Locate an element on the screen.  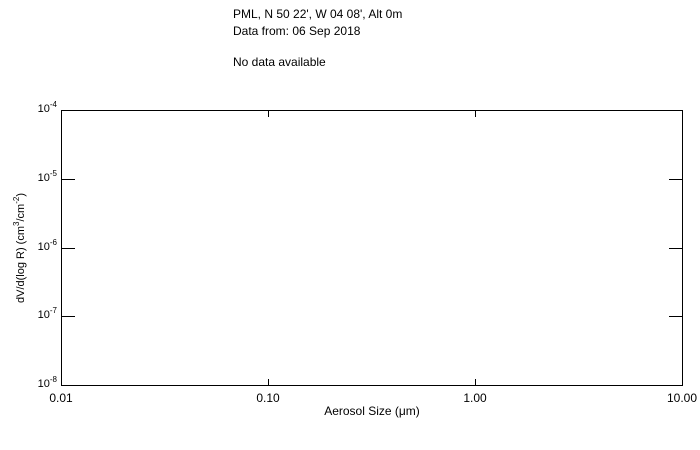
x-tick-label: 0.10 is located at coordinates (268, 398).